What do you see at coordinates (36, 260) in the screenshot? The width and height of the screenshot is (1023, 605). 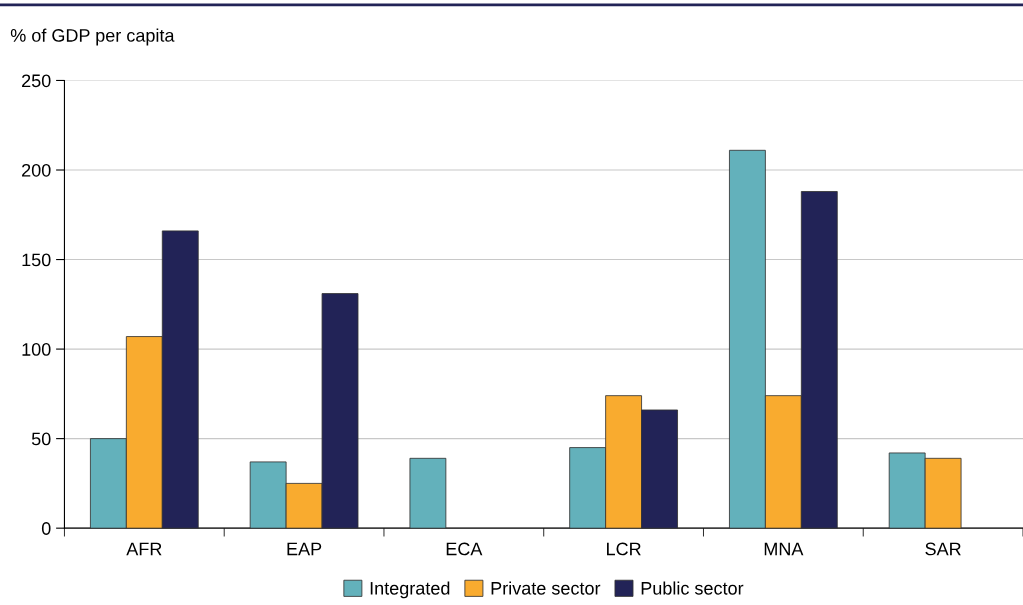 I see `y-tick-label: 150` at bounding box center [36, 260].